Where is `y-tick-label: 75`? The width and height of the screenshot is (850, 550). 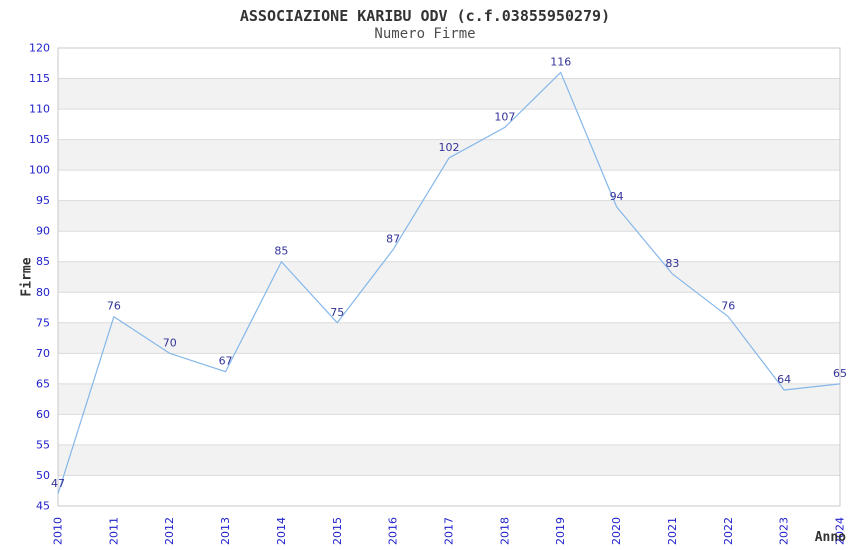 y-tick-label: 75 is located at coordinates (43, 322).